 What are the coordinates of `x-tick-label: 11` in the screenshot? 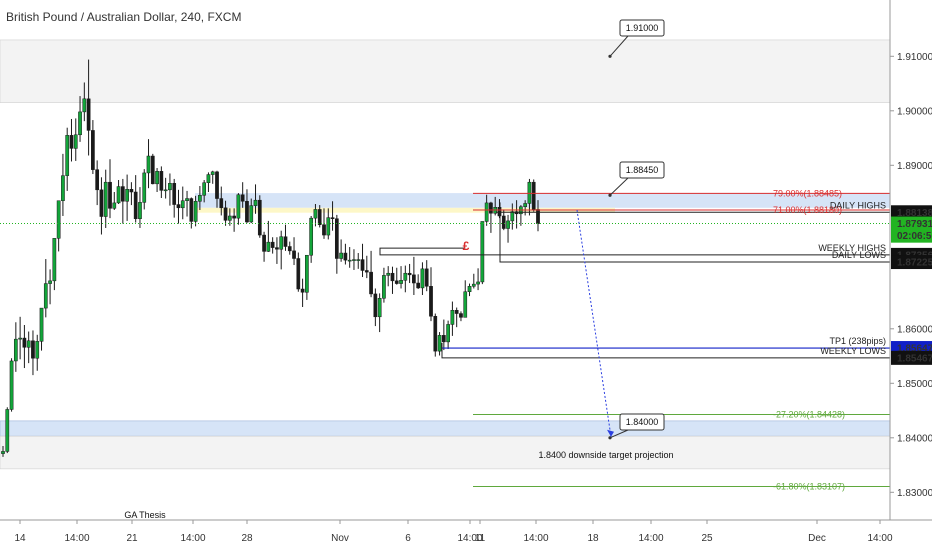 It's located at (480, 538).